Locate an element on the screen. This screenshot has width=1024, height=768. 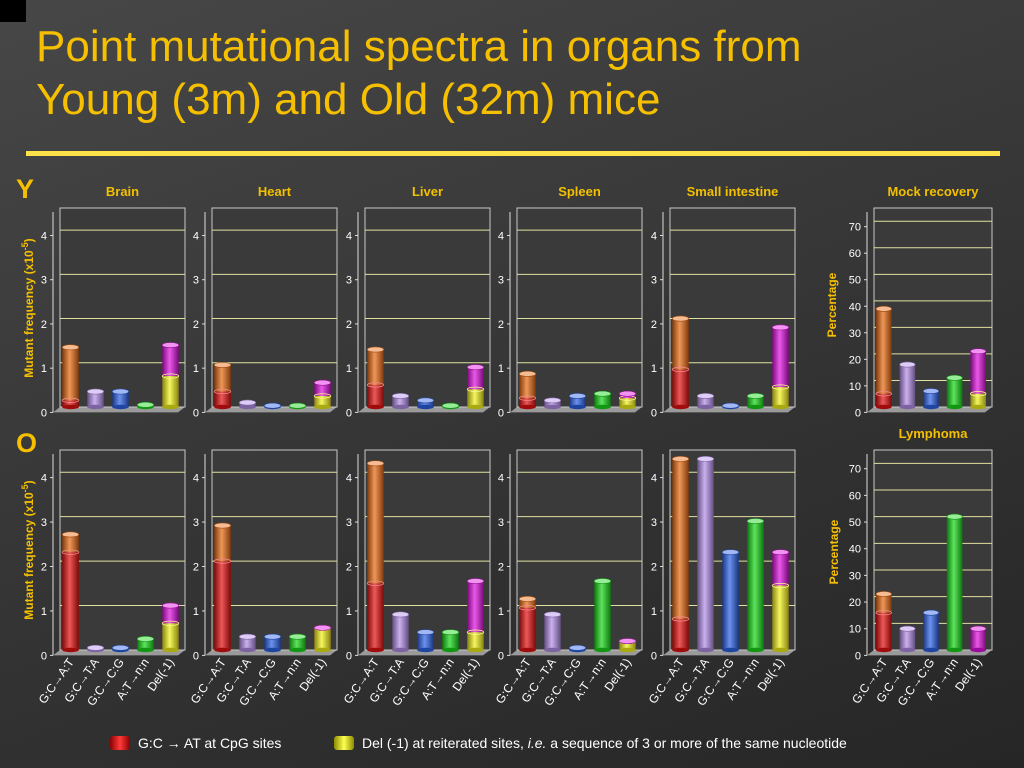
chart-o-lymphoma-bar-g-c-c-g-cap is located at coordinates (931, 612).